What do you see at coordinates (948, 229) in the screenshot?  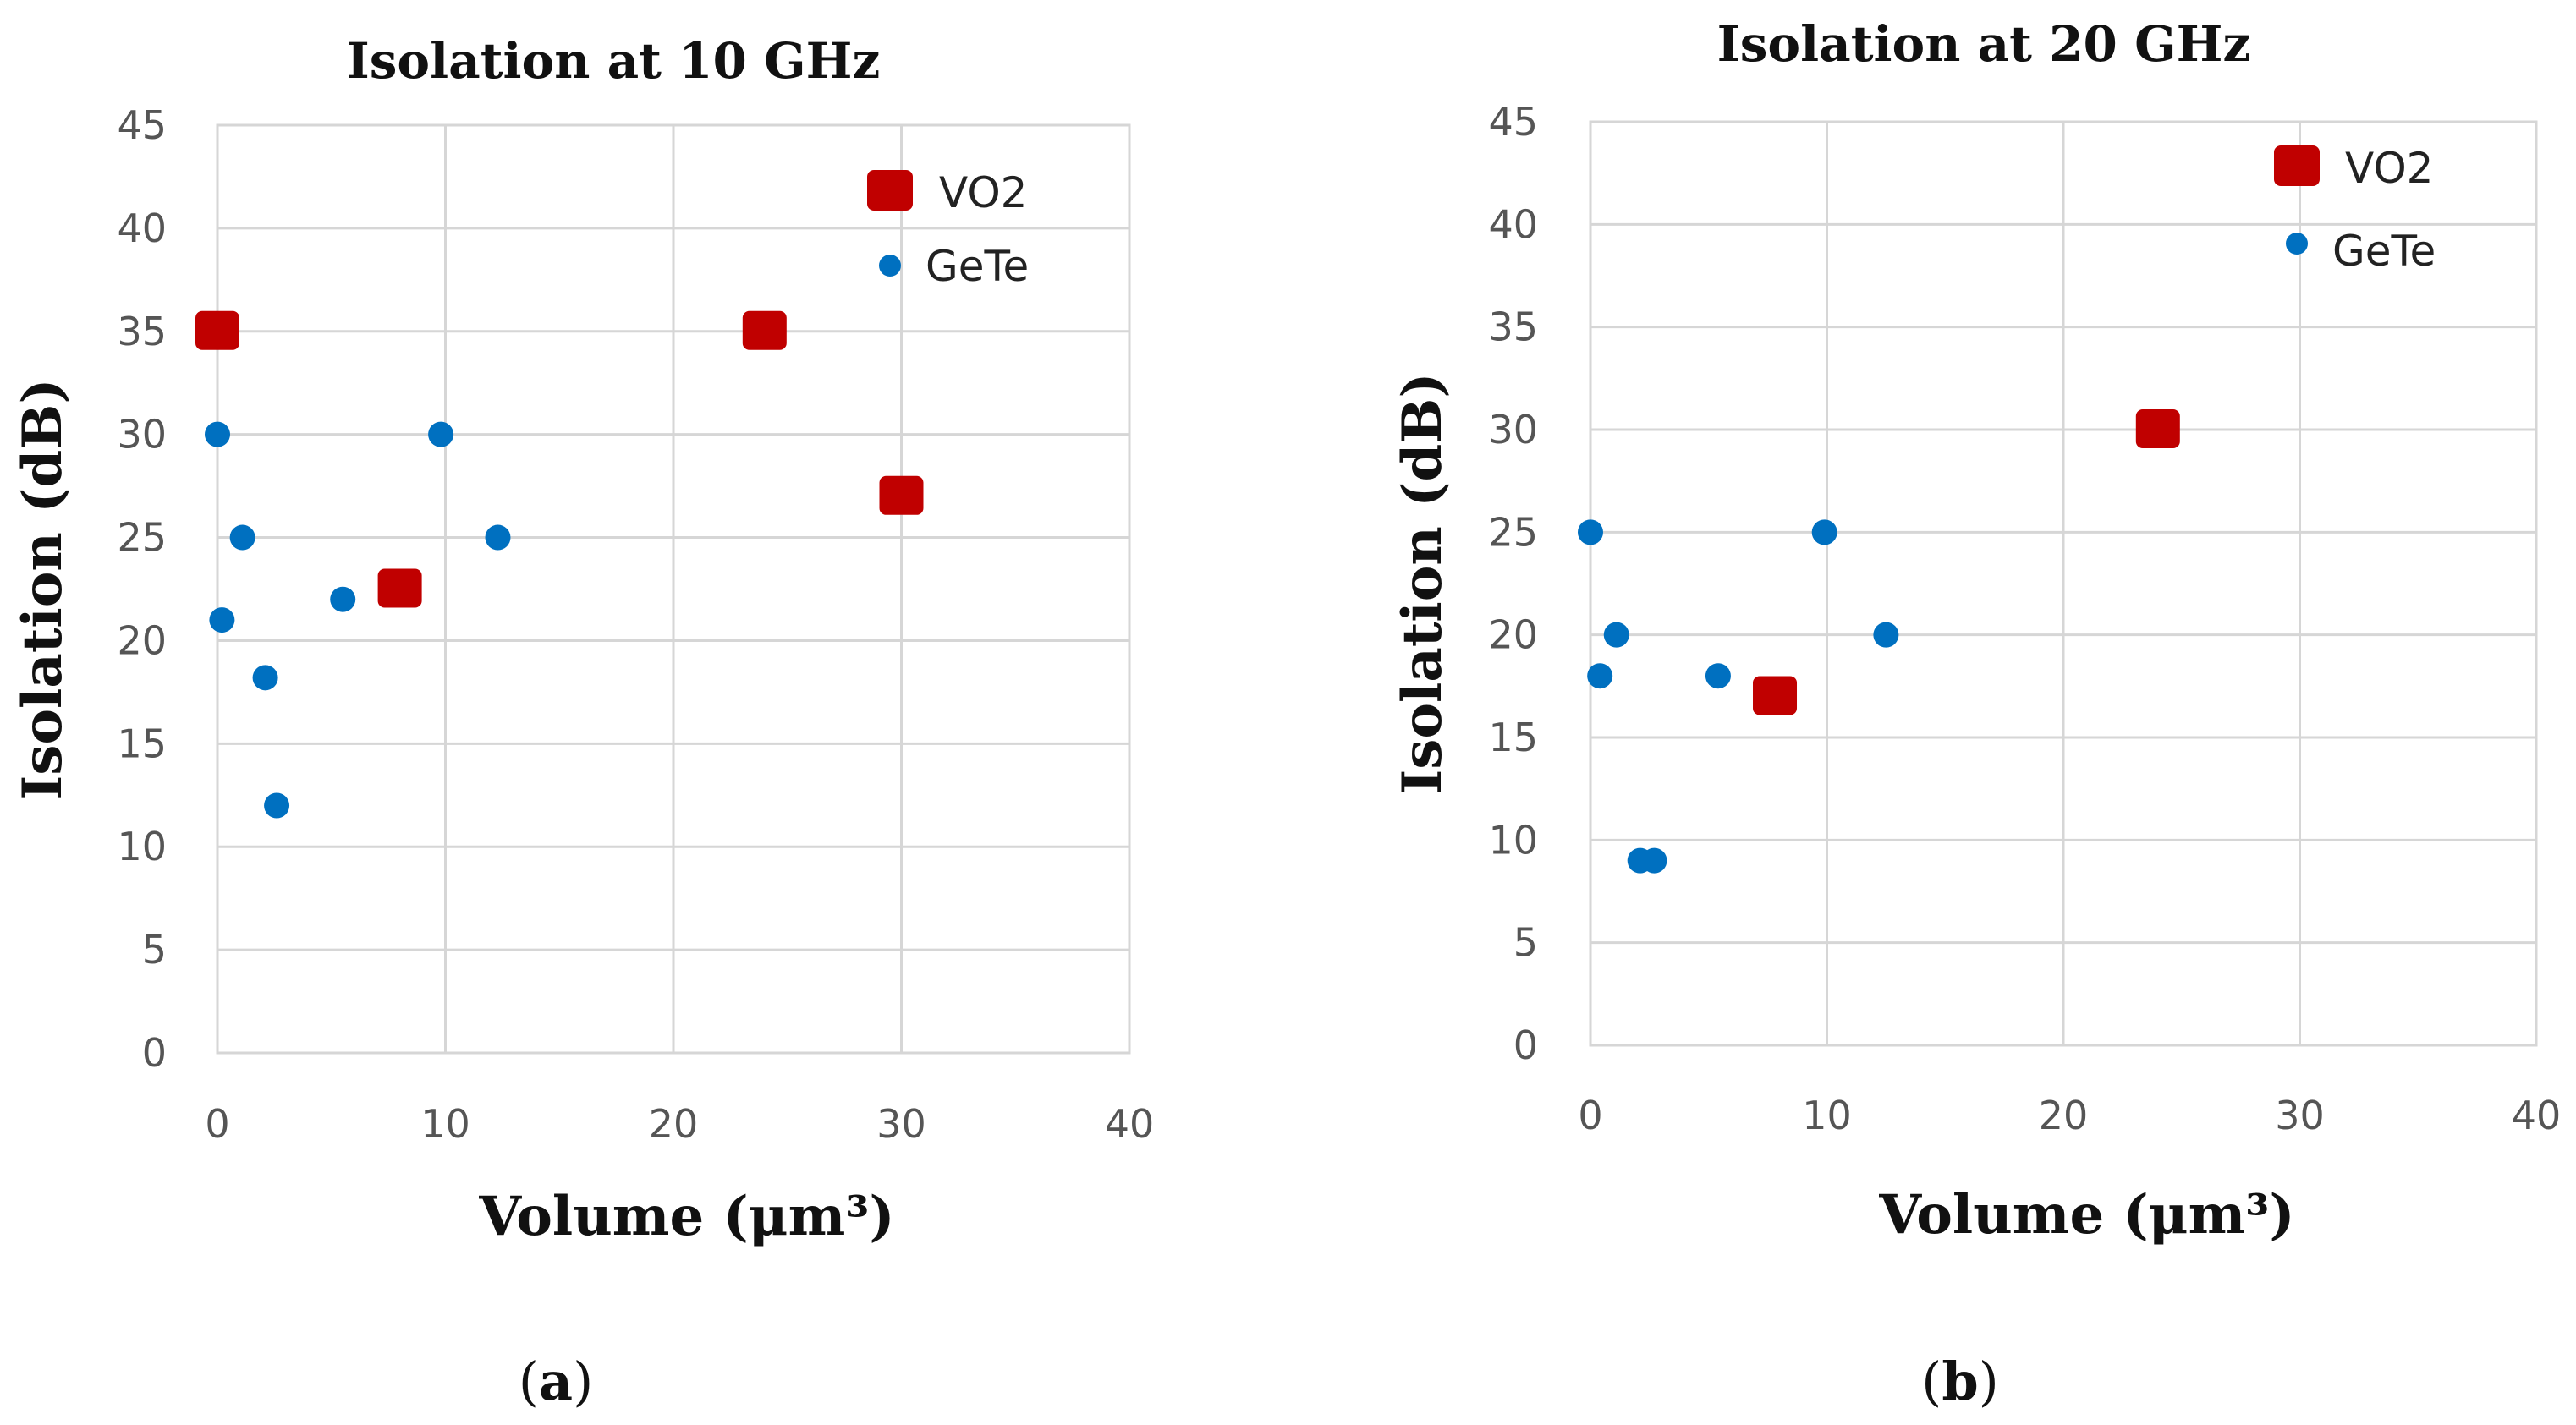 I see `chart-a-legend: VO2 GeTe` at bounding box center [948, 229].